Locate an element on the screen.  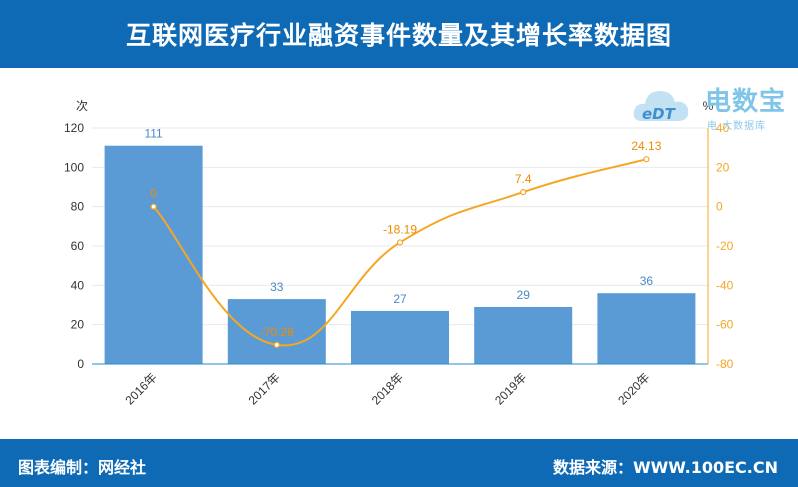
bar-value-label: 33 is located at coordinates (277, 287).